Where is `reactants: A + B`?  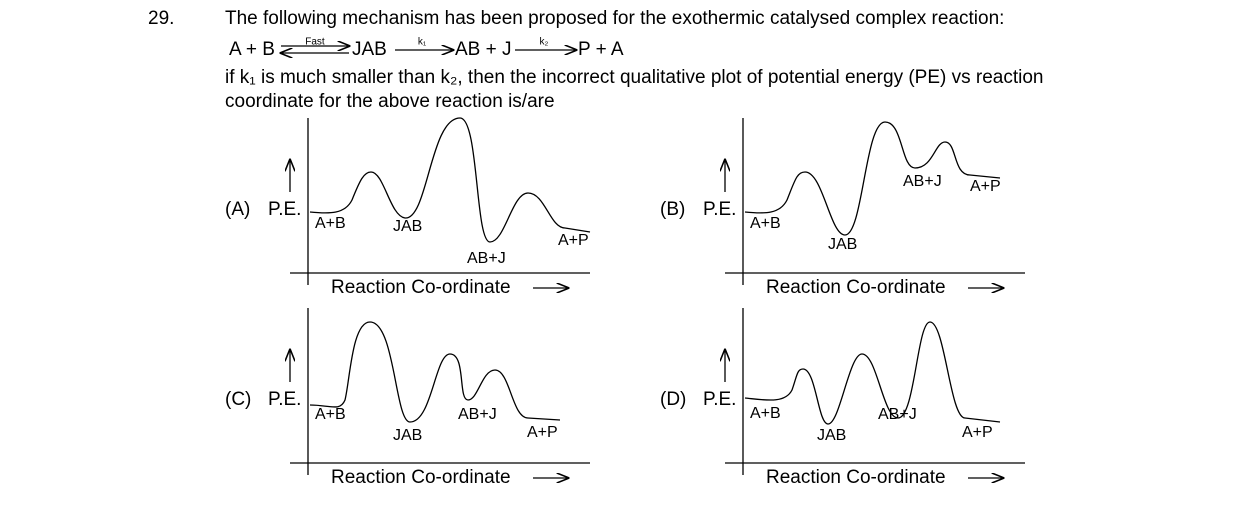
reactants: A + B is located at coordinates (252, 49).